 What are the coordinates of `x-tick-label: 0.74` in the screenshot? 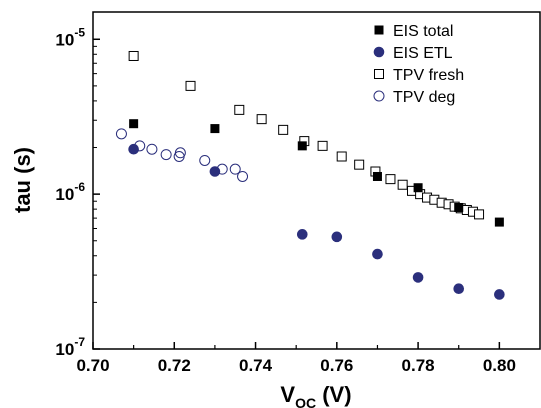 It's located at (256, 365).